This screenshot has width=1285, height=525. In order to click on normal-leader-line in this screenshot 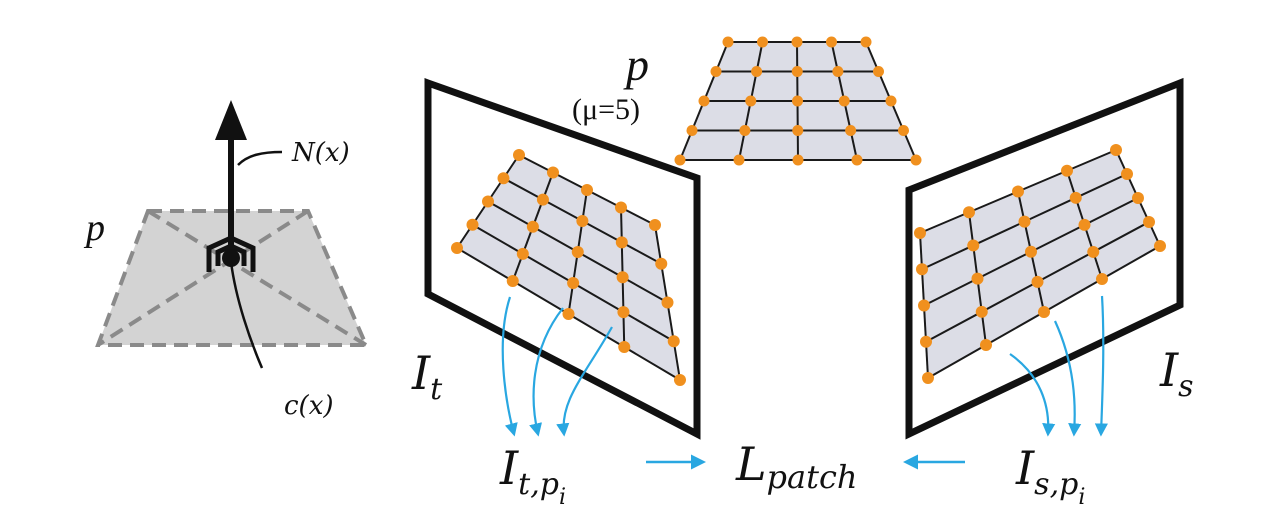, I will do `click(260, 158)`.